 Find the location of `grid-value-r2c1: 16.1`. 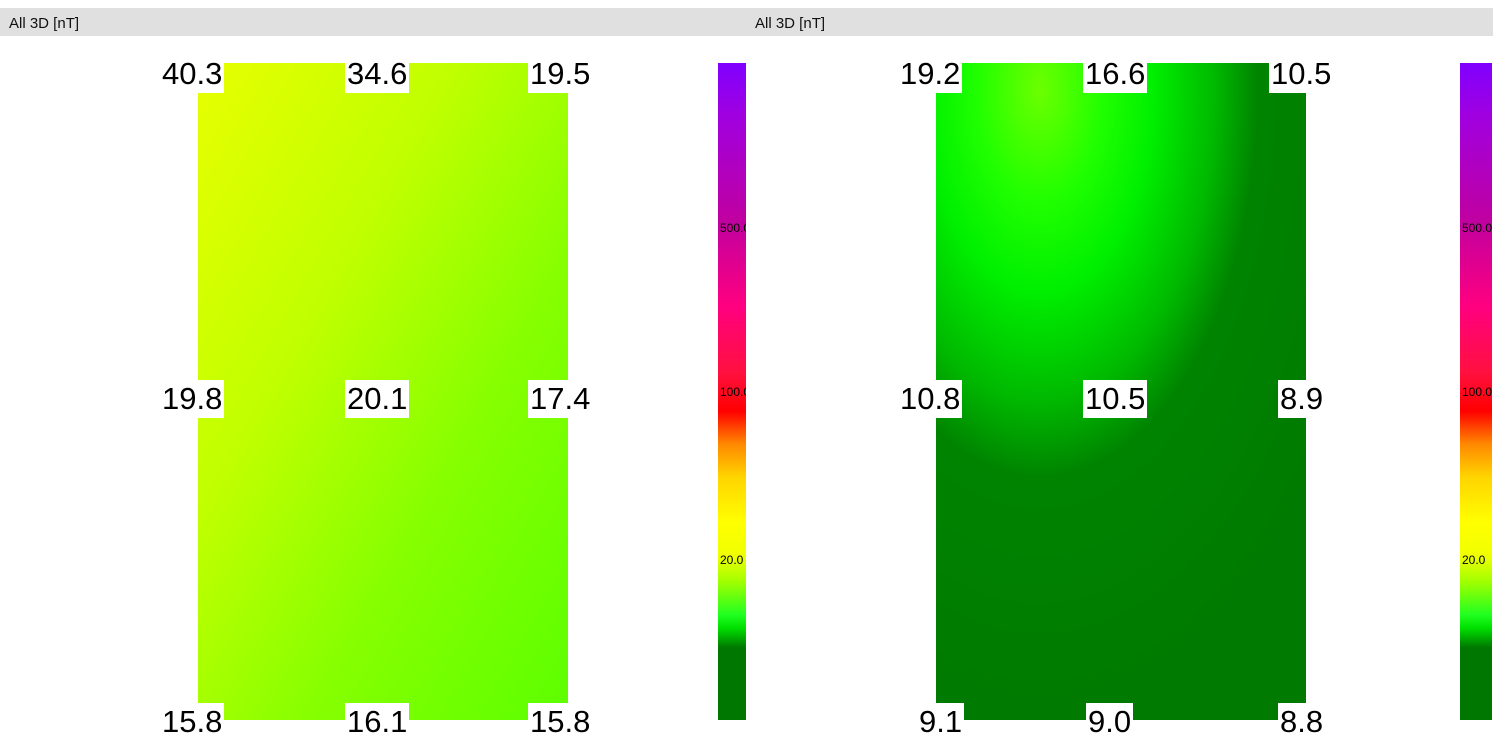

grid-value-r2c1: 16.1 is located at coordinates (377, 722).